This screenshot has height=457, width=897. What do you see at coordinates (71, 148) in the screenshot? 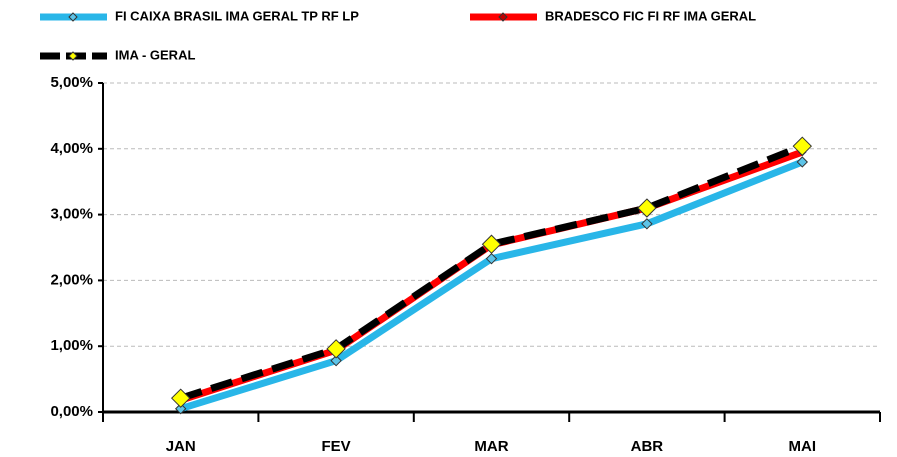
I see `y-tick-label: 4,00%` at bounding box center [71, 148].